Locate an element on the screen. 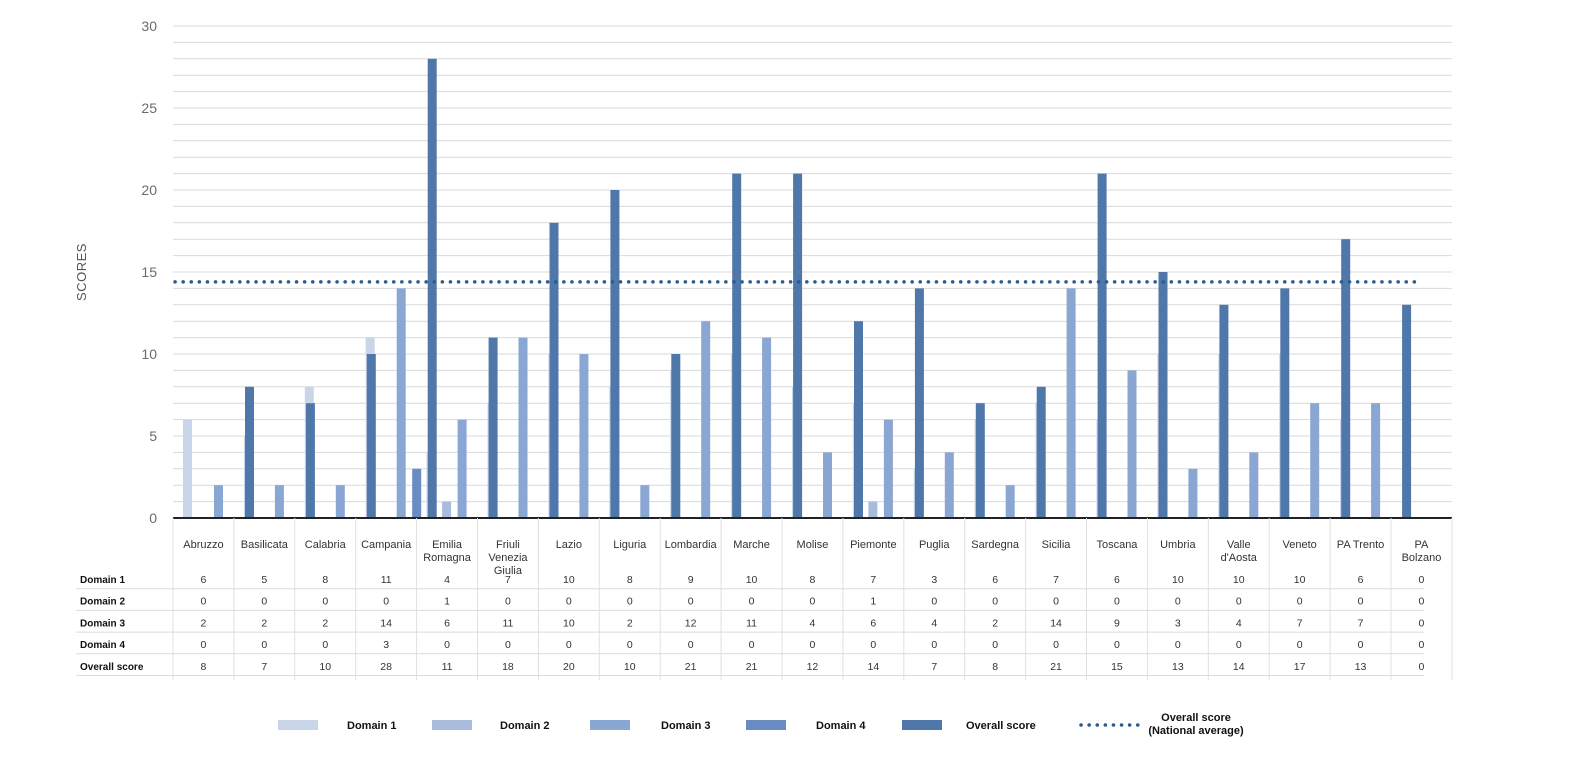  x-tick-label-line: Giulia is located at coordinates (508, 571).